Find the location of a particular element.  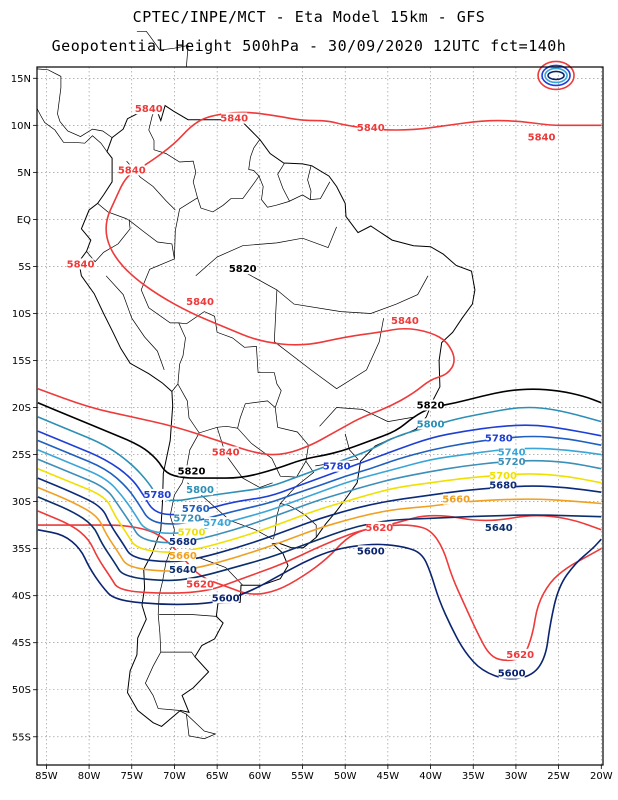

border-argentina-brazil-uruguay is located at coordinates (298, 499).